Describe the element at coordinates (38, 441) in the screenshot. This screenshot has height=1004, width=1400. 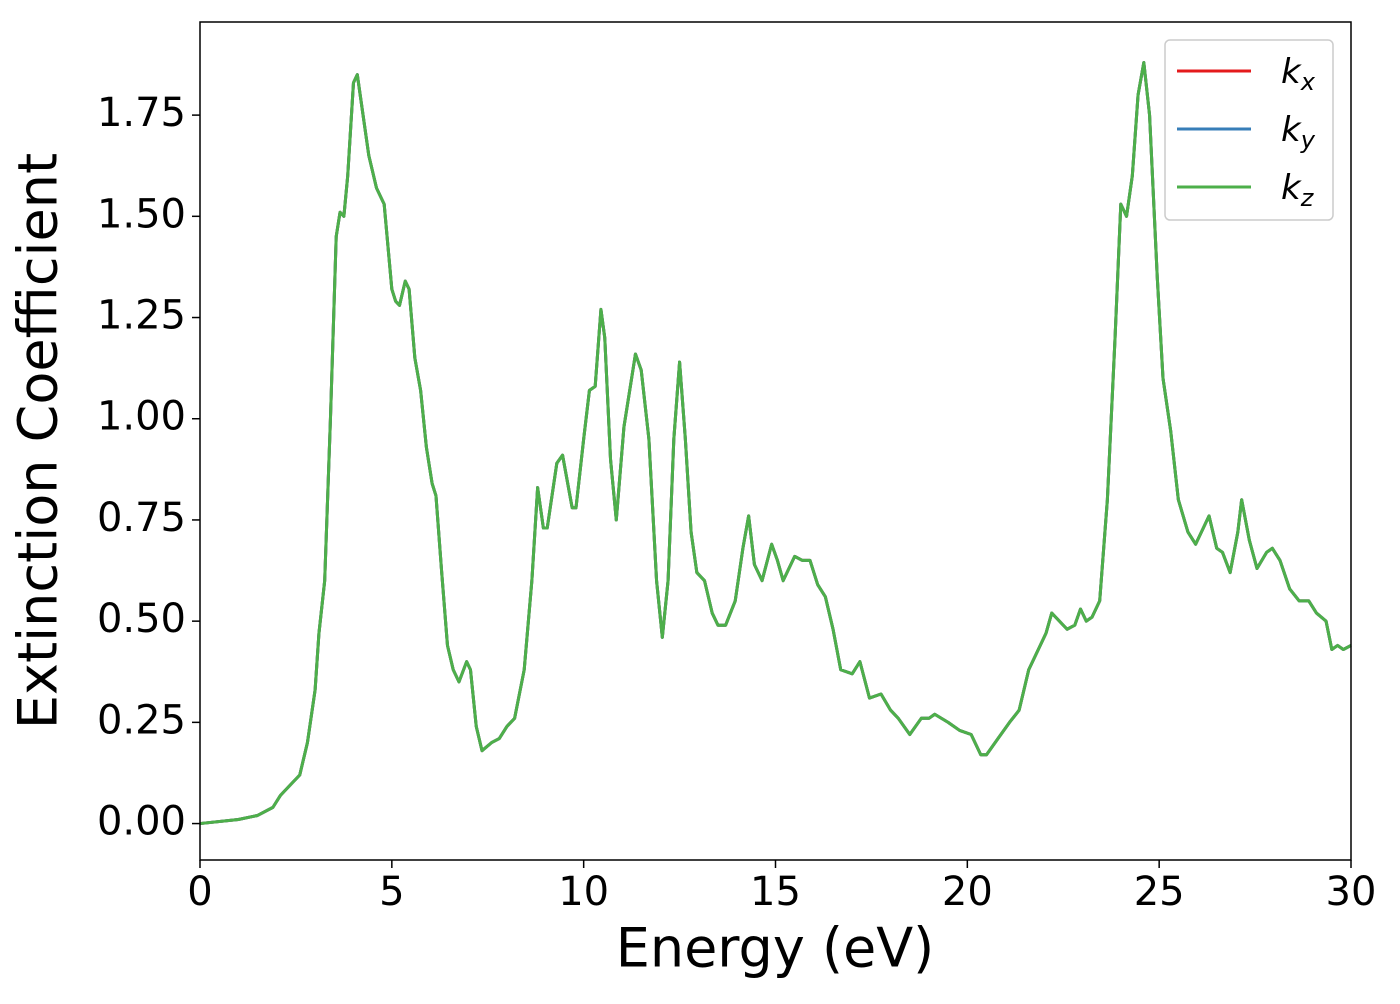
I see `y-axis-label: Extinction Coefficient` at that location.